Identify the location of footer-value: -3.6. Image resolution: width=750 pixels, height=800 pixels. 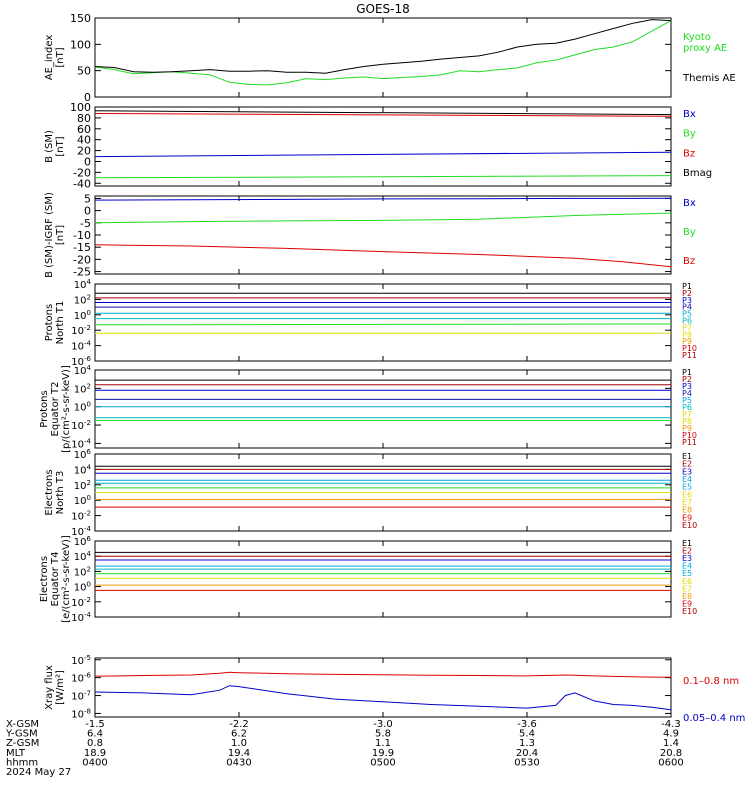
(527, 724).